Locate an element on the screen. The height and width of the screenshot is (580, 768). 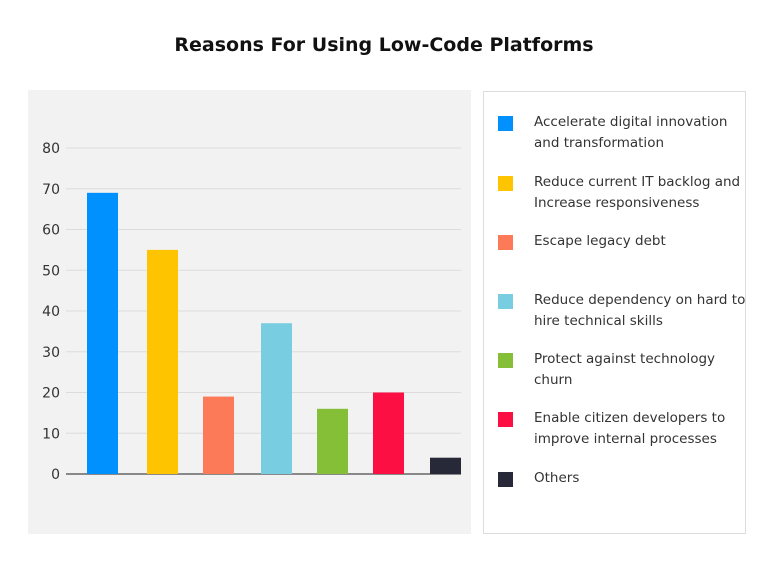
y-tick-label: 20 is located at coordinates (51, 394).